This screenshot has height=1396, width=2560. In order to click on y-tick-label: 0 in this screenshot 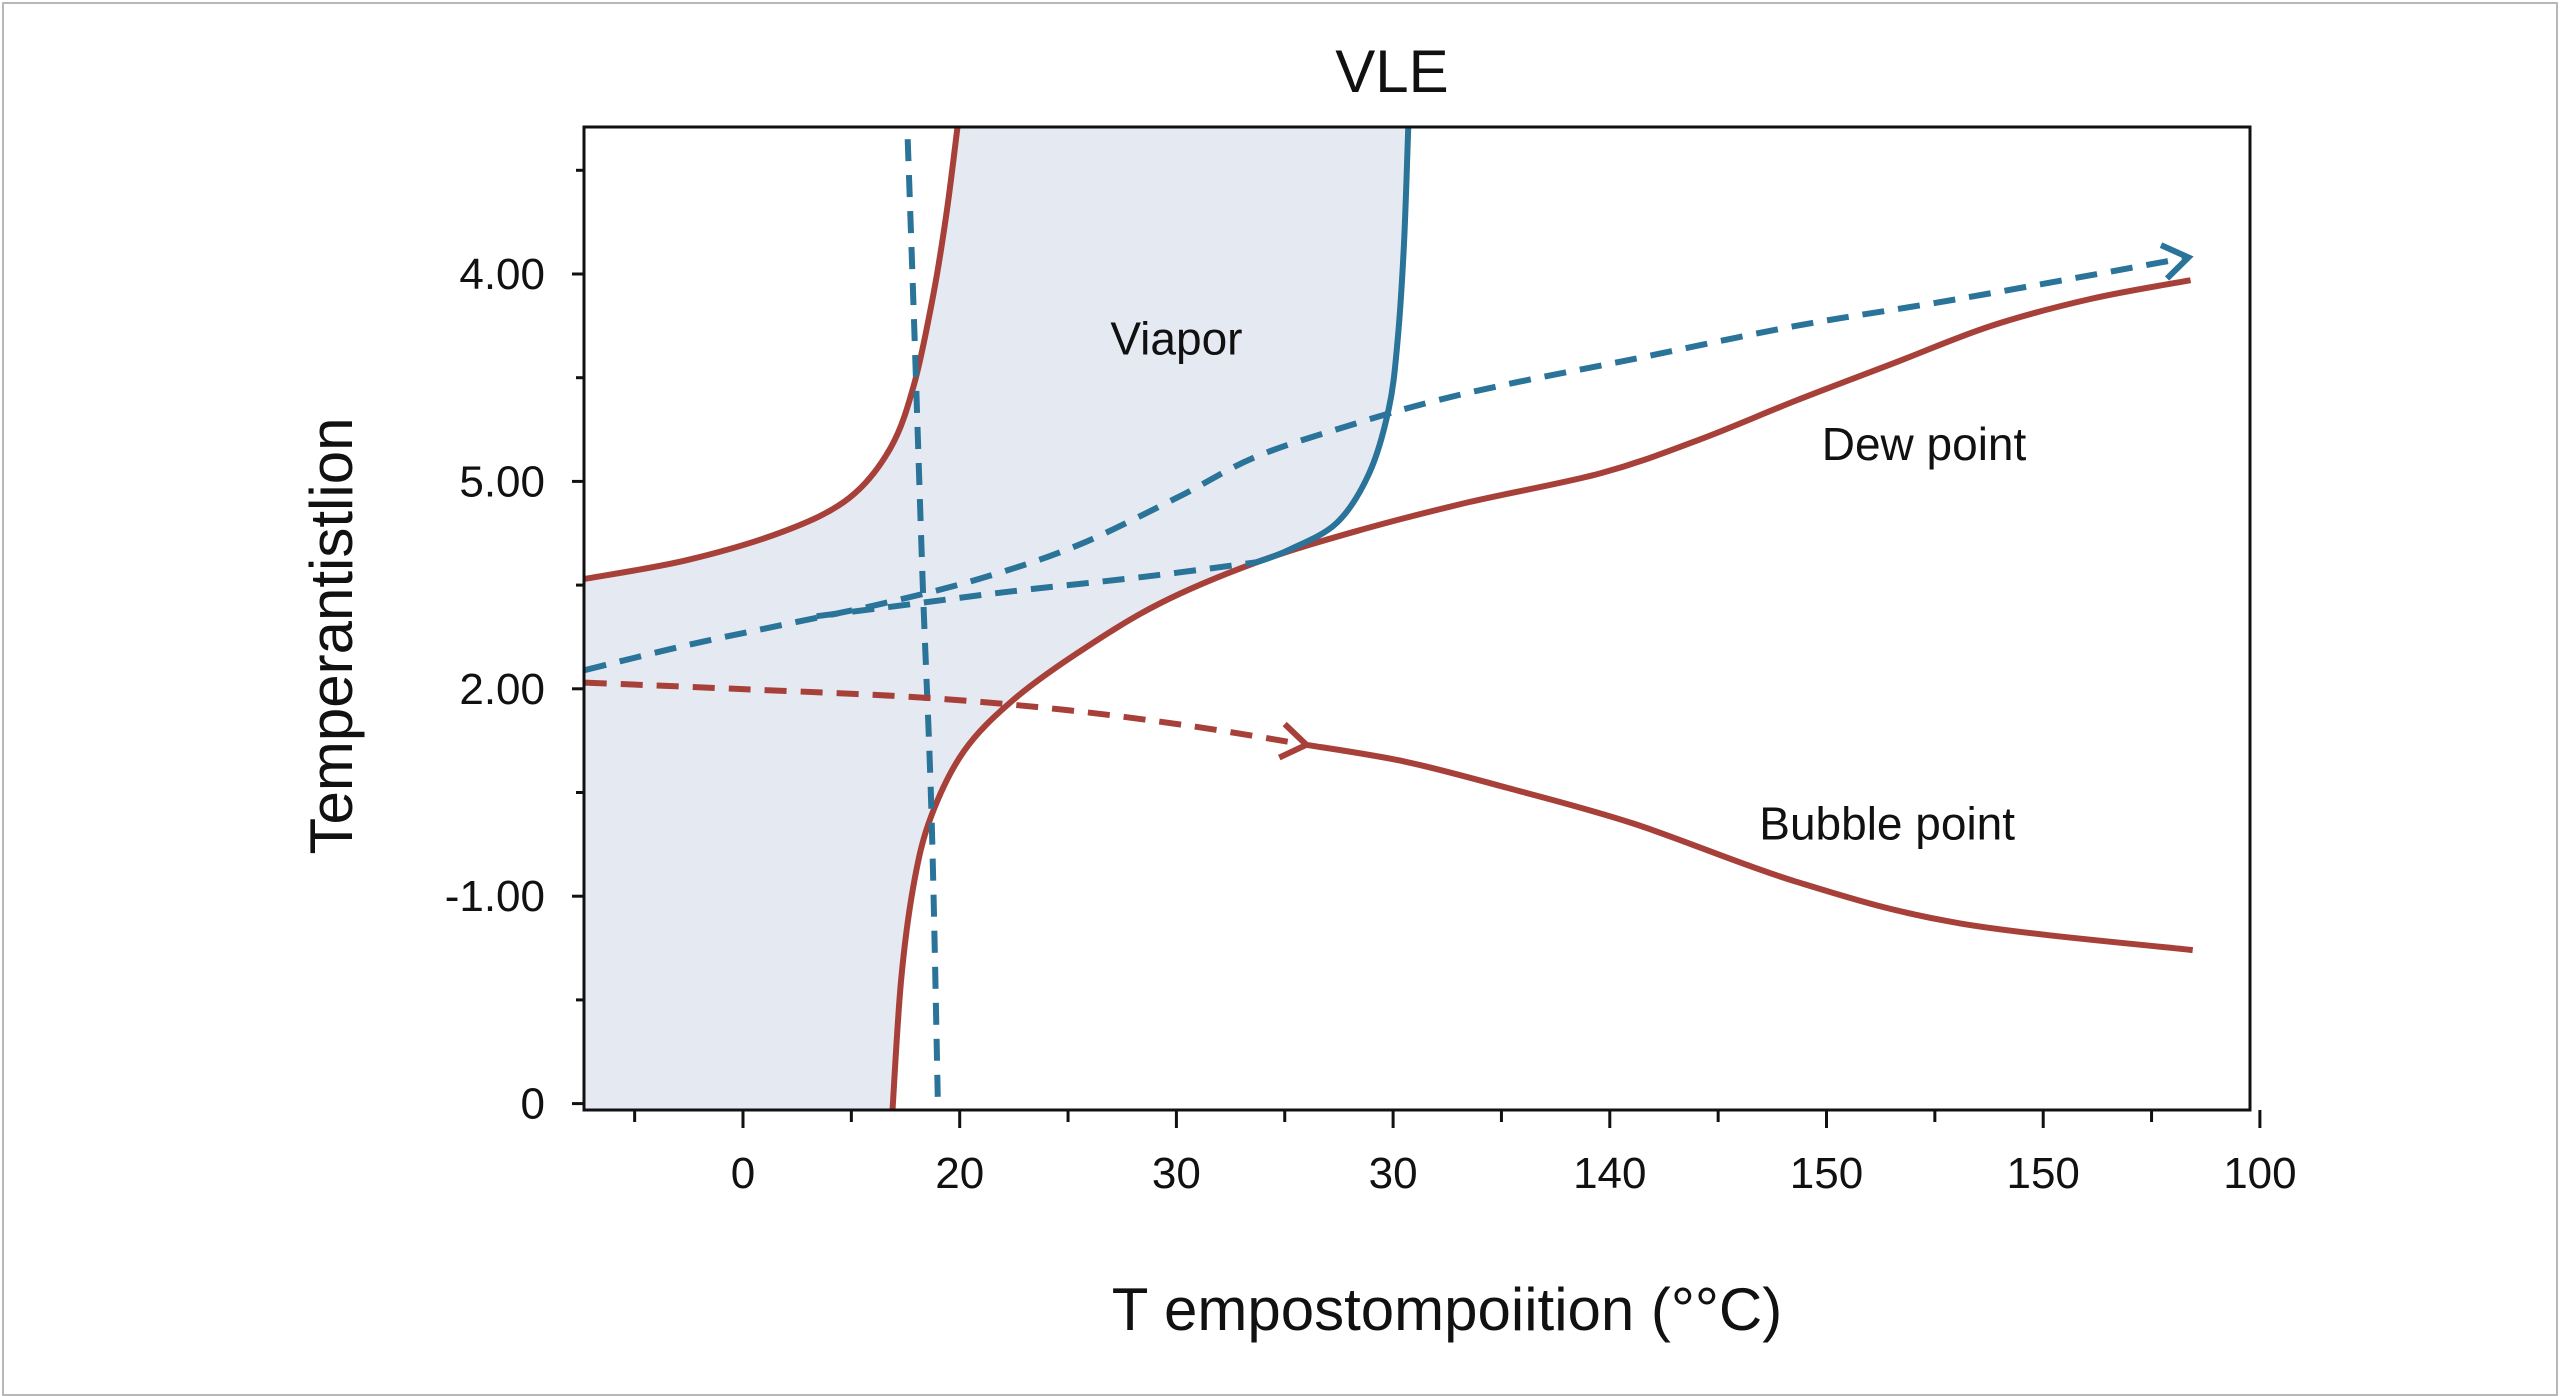, I will do `click(533, 1104)`.